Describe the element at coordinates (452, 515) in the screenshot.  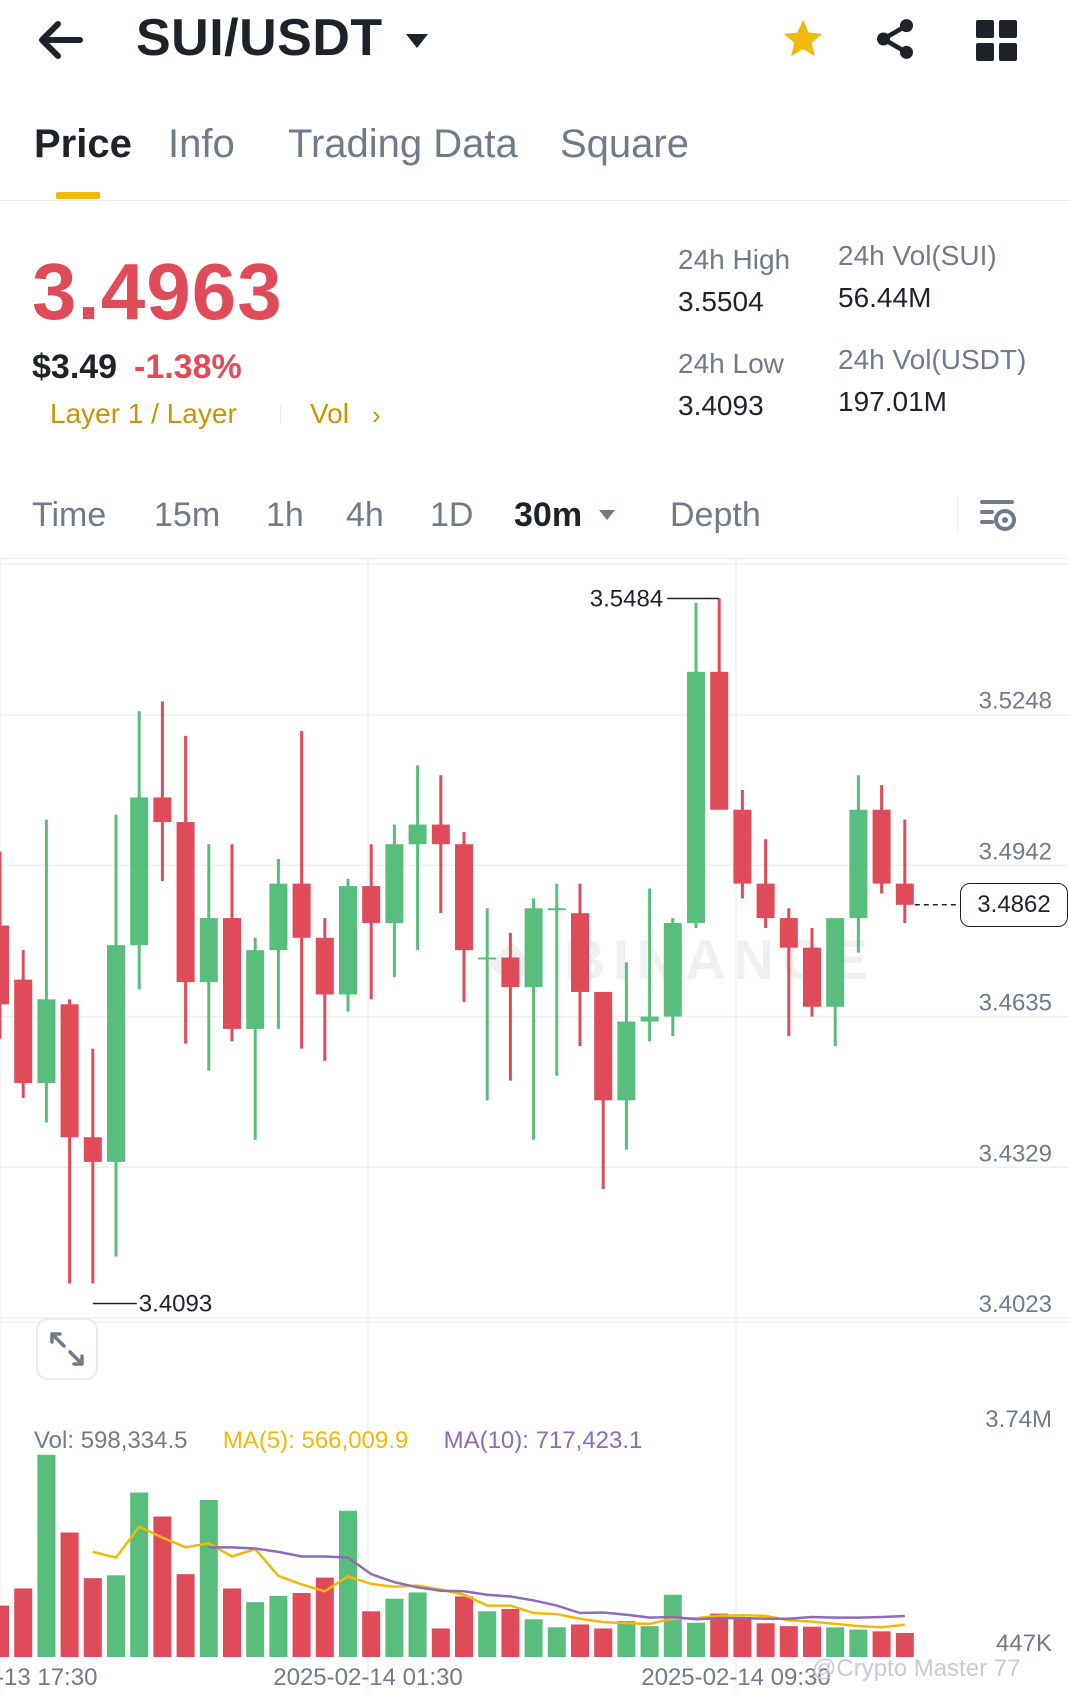
I see `interval-1d: 1D` at that location.